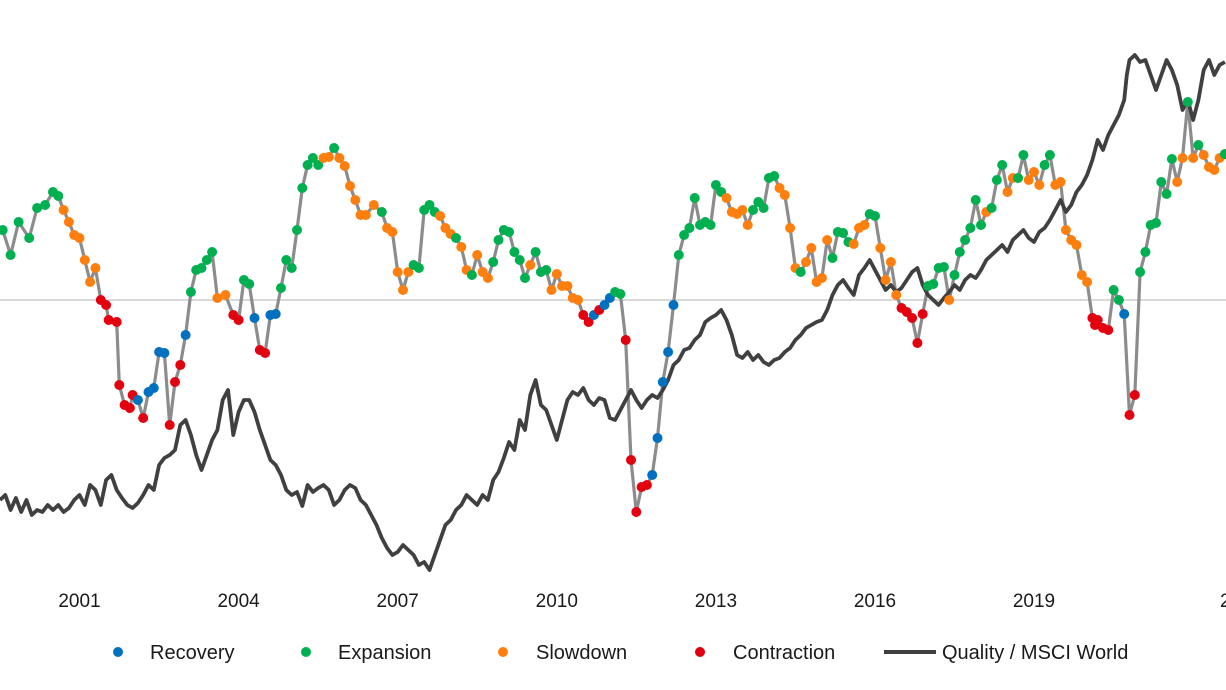 The height and width of the screenshot is (690, 1226). I want to click on legend-label: Expansion, so click(384, 653).